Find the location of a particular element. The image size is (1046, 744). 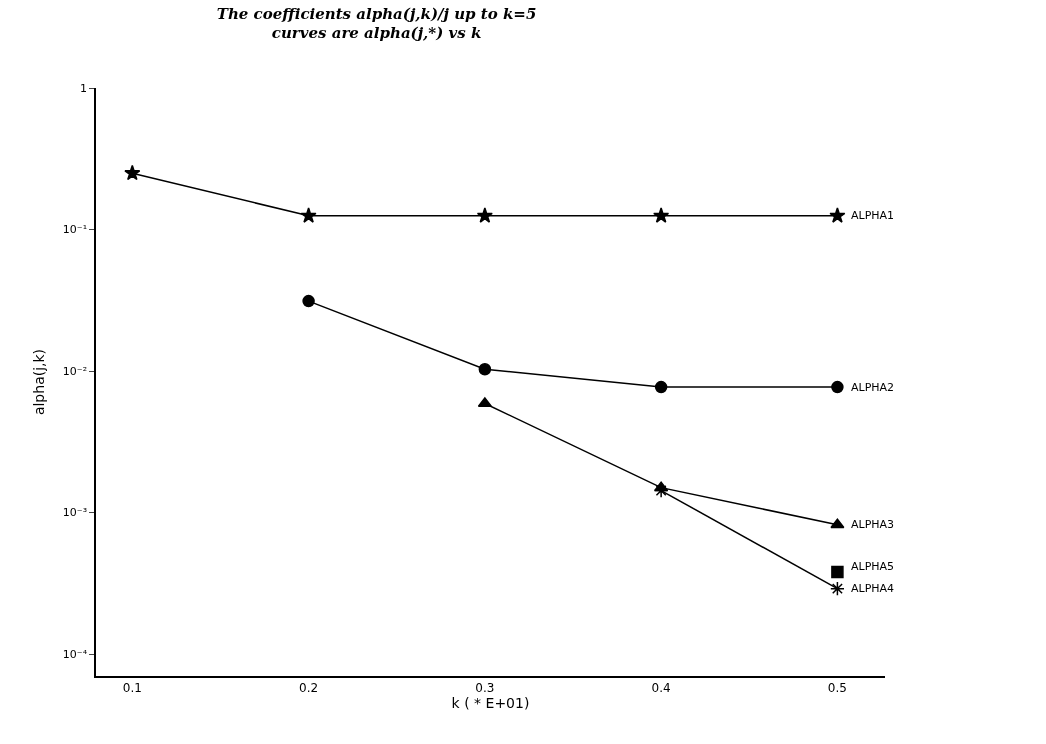

series-label: ALPHA2 is located at coordinates (873, 387).